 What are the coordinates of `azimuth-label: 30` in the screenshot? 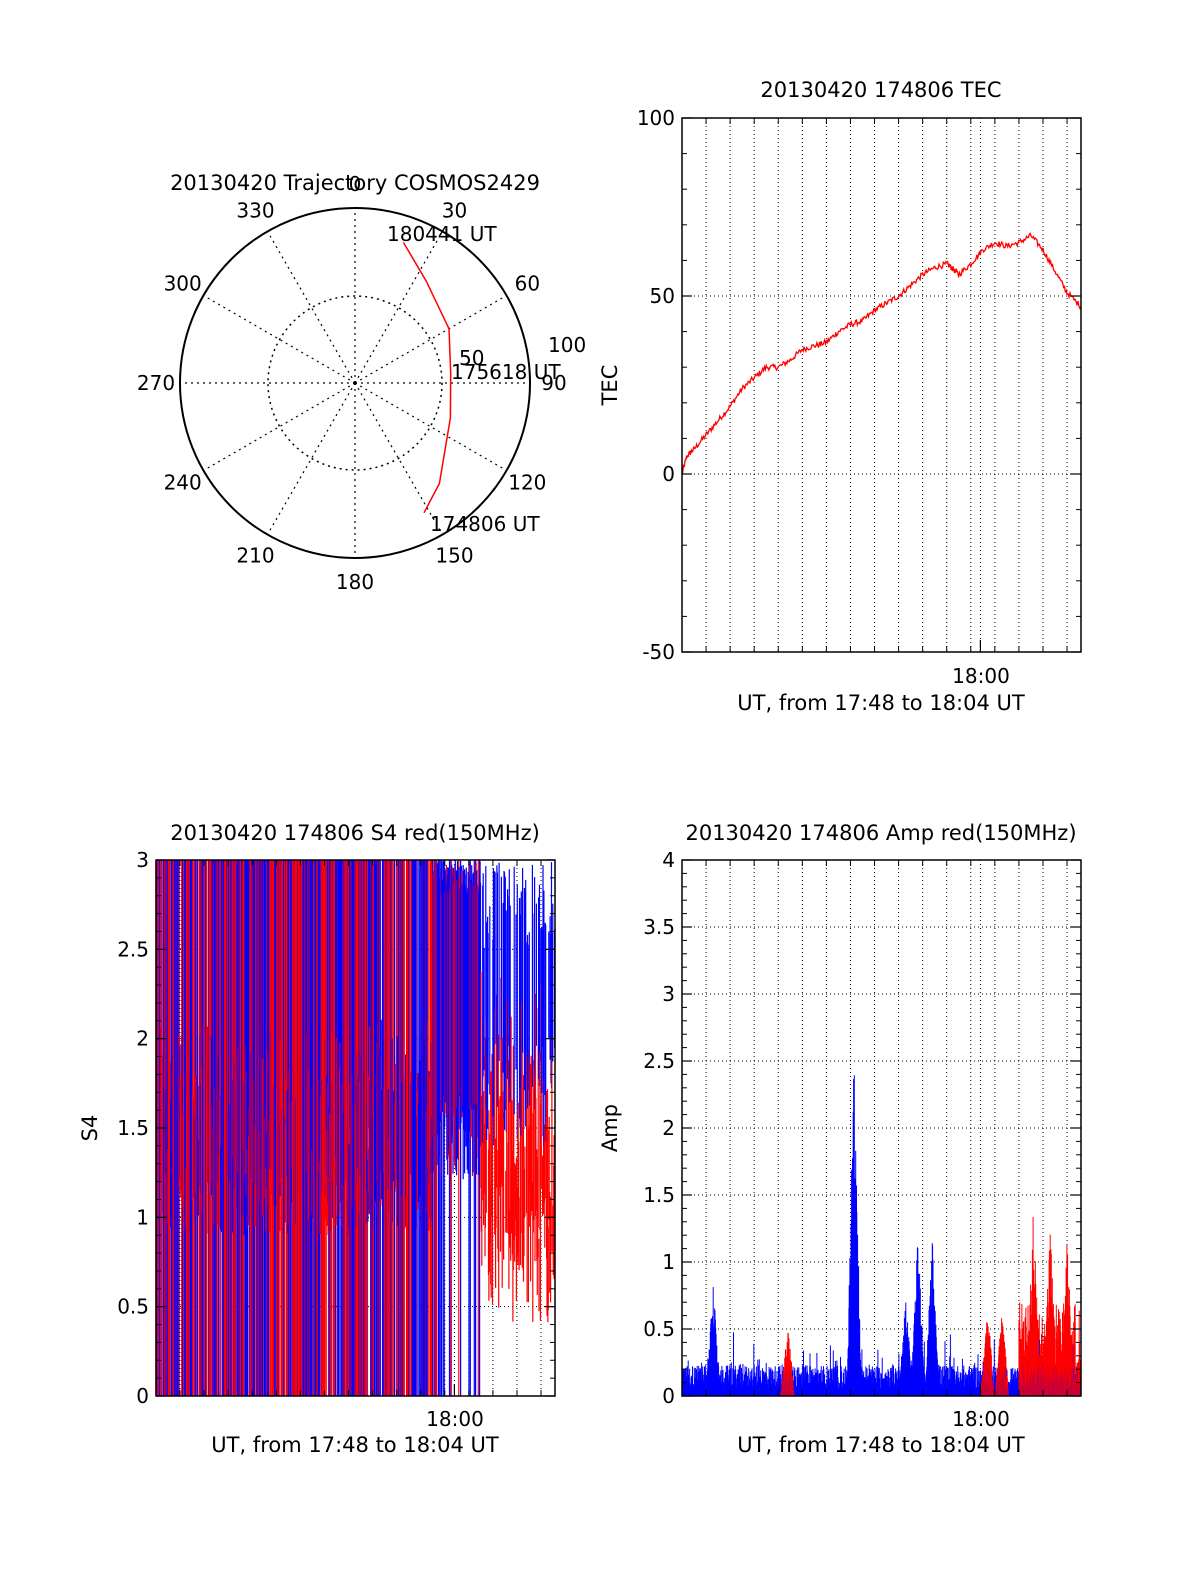 It's located at (454, 211).